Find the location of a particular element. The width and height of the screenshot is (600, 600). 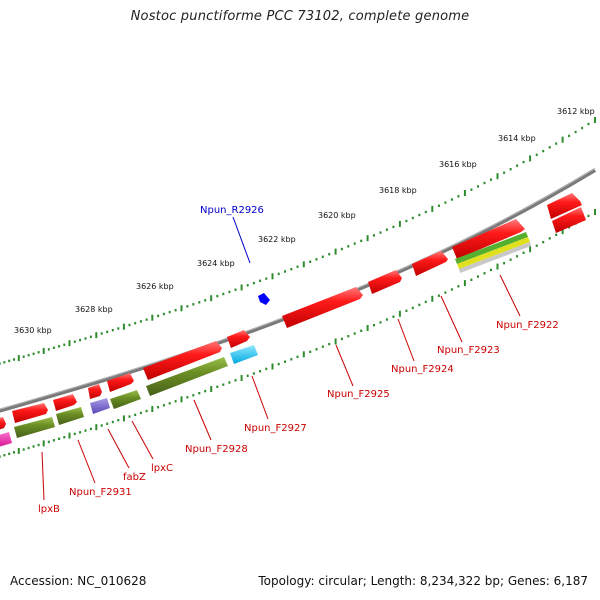

gene-track is located at coordinates (129, 396).